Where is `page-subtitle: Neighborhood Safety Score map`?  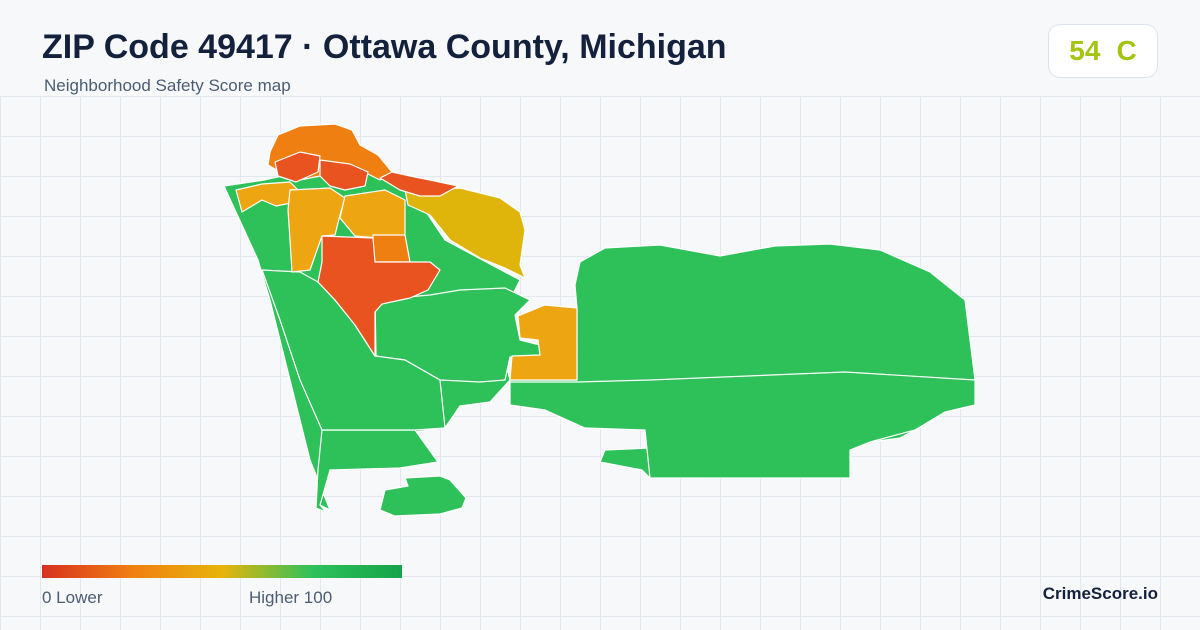
page-subtitle: Neighborhood Safety Score map is located at coordinates (167, 85).